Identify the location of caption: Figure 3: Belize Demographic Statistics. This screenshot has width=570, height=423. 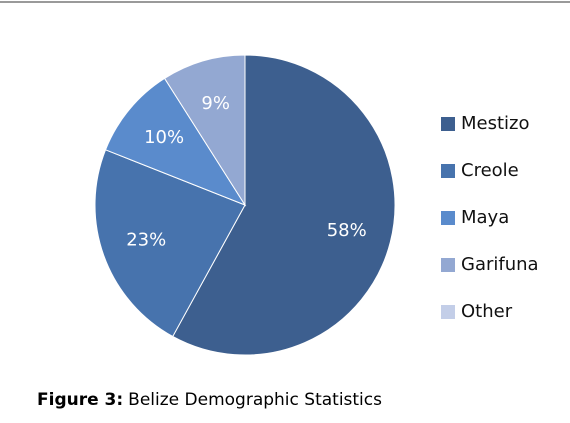
(209, 400).